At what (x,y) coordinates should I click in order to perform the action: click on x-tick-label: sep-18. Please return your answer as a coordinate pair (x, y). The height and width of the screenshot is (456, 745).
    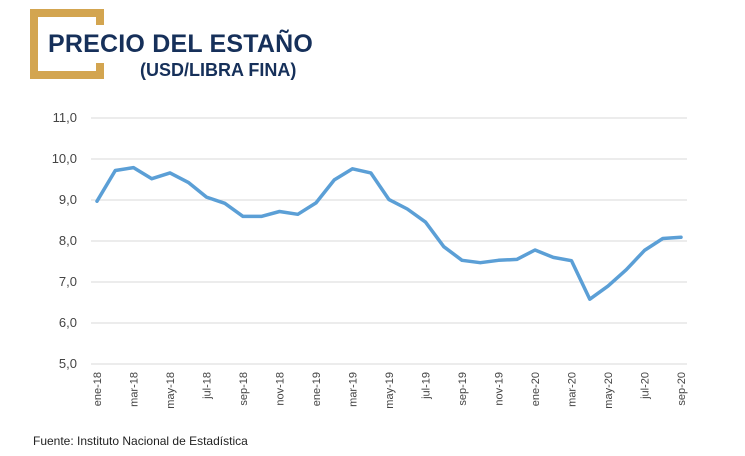
    Looking at the image, I should click on (244, 389).